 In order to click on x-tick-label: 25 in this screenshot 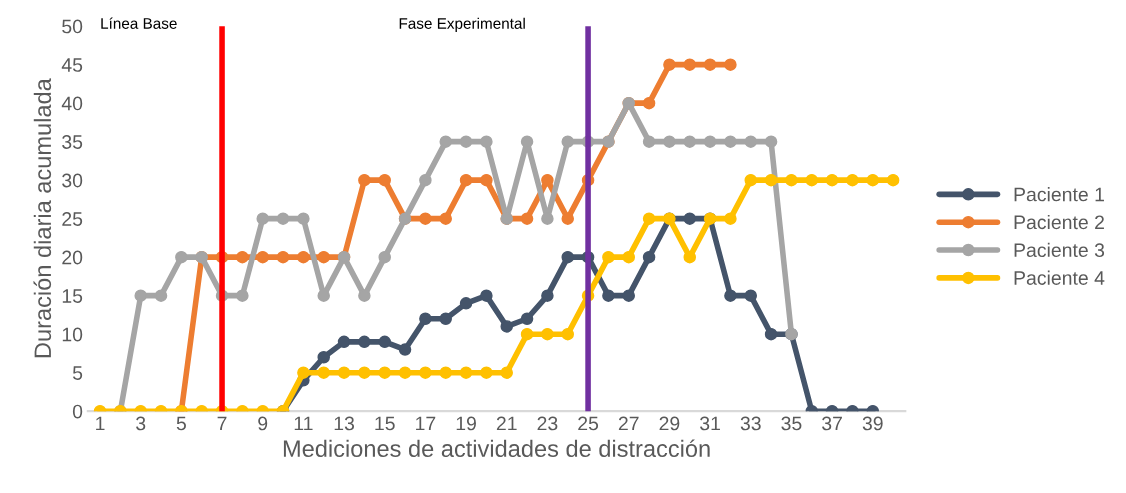, I will do `click(588, 423)`.